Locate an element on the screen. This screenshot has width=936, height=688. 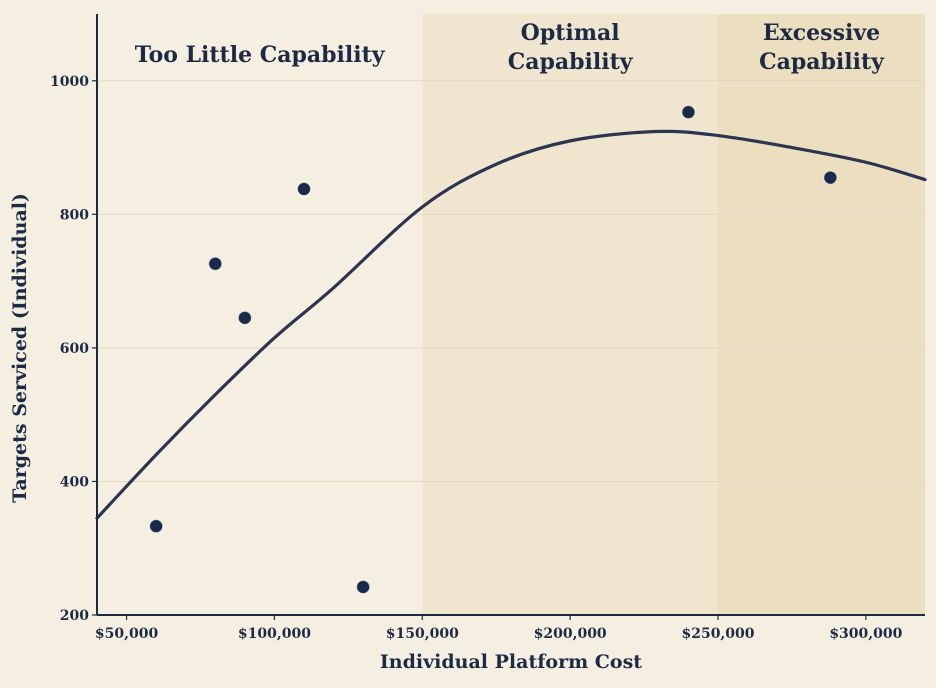
y-axis-title: Targets Serviced (Individual) is located at coordinates (20, 348).